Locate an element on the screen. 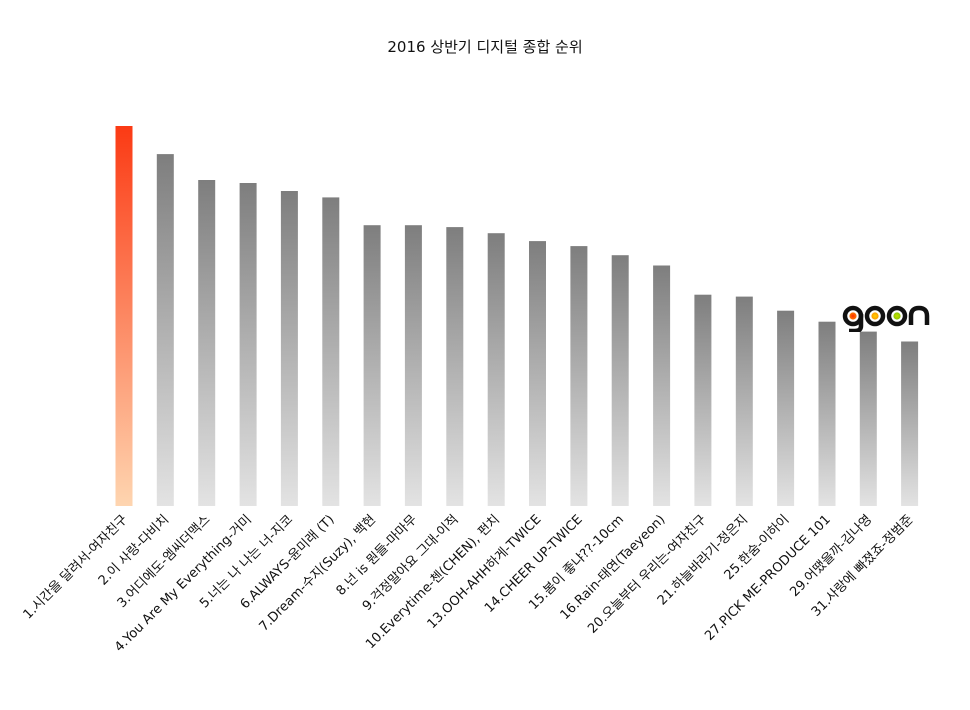 This screenshot has height=710, width=970. x-tick-label-2: 2.이 사랑-다비치 is located at coordinates (134, 550).